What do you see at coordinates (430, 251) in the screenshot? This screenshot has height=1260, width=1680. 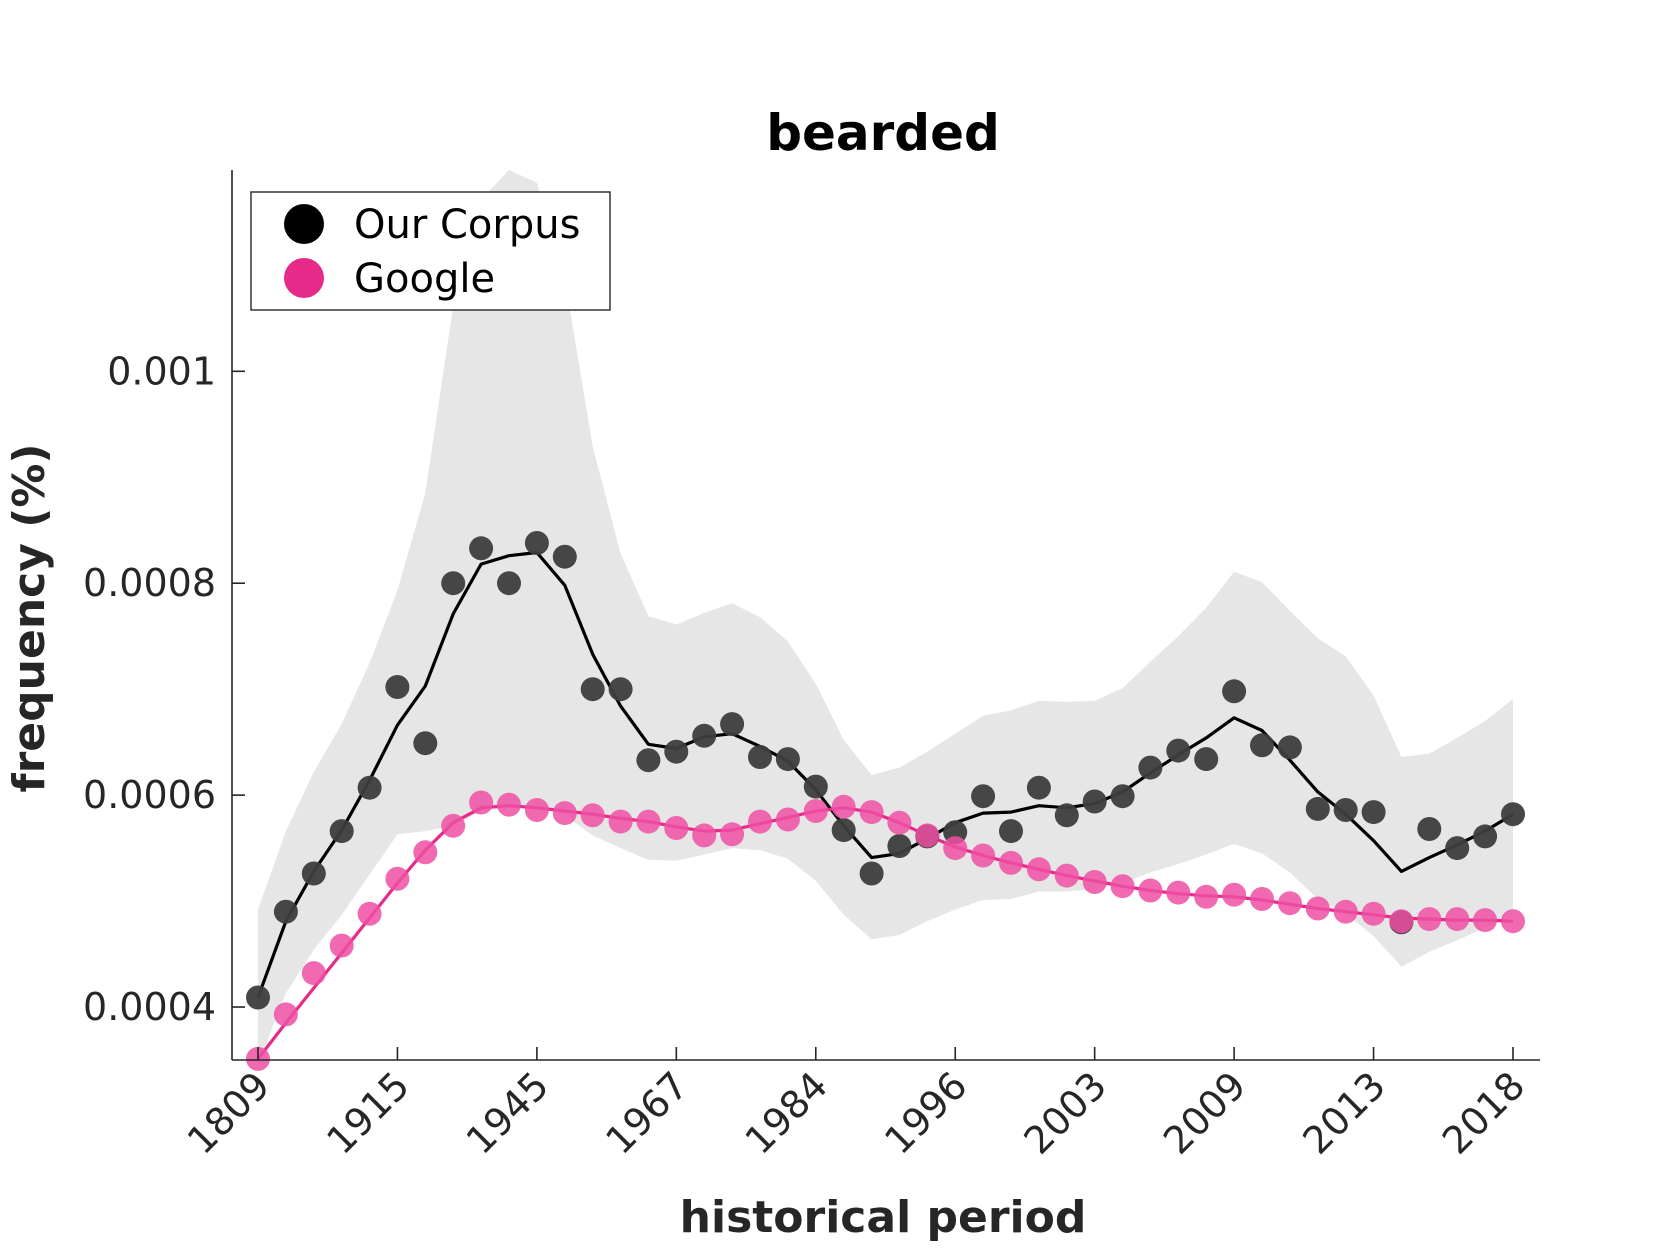 I see `legend: Our Corpus Google` at bounding box center [430, 251].